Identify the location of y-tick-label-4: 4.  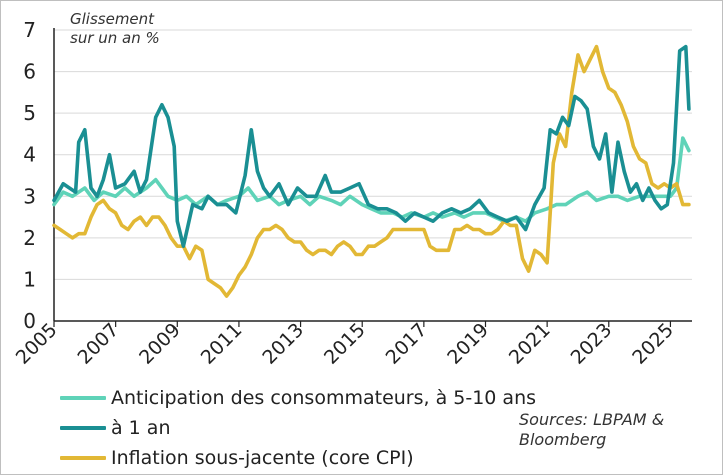
(29, 155).